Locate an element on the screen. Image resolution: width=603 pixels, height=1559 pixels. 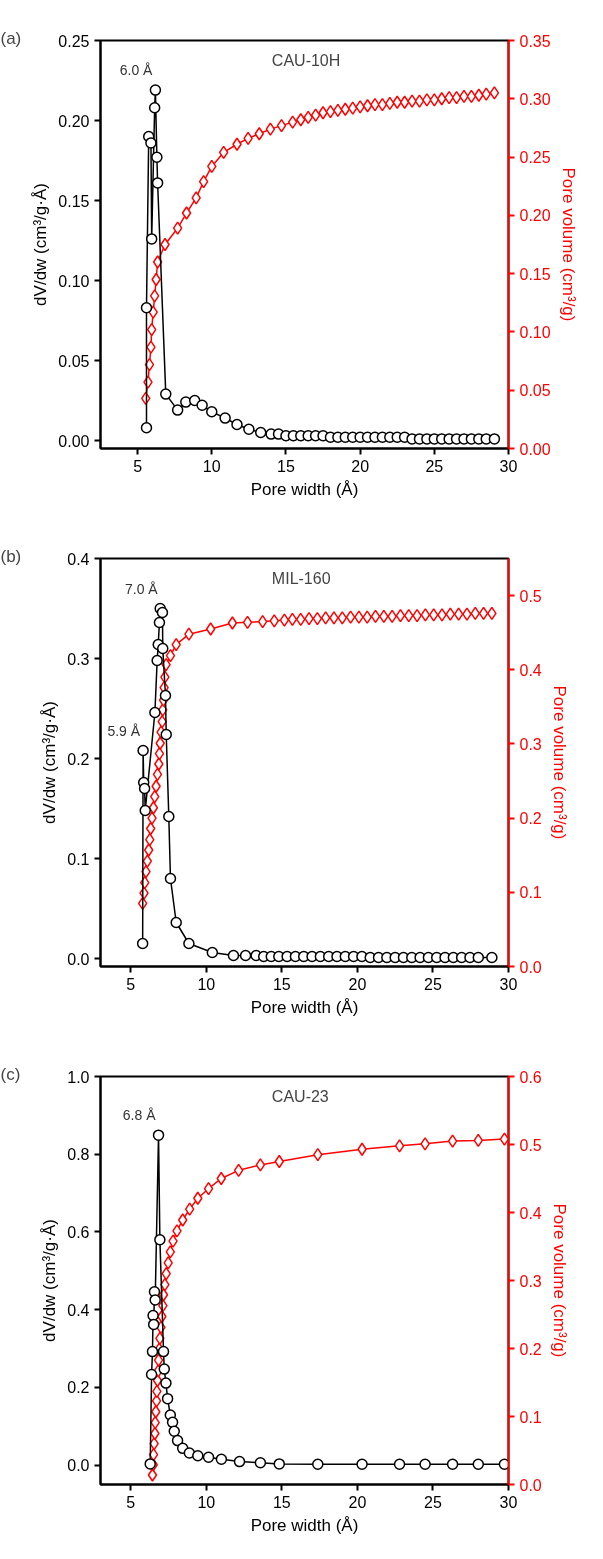
annotation: CAU-10H is located at coordinates (306, 61).